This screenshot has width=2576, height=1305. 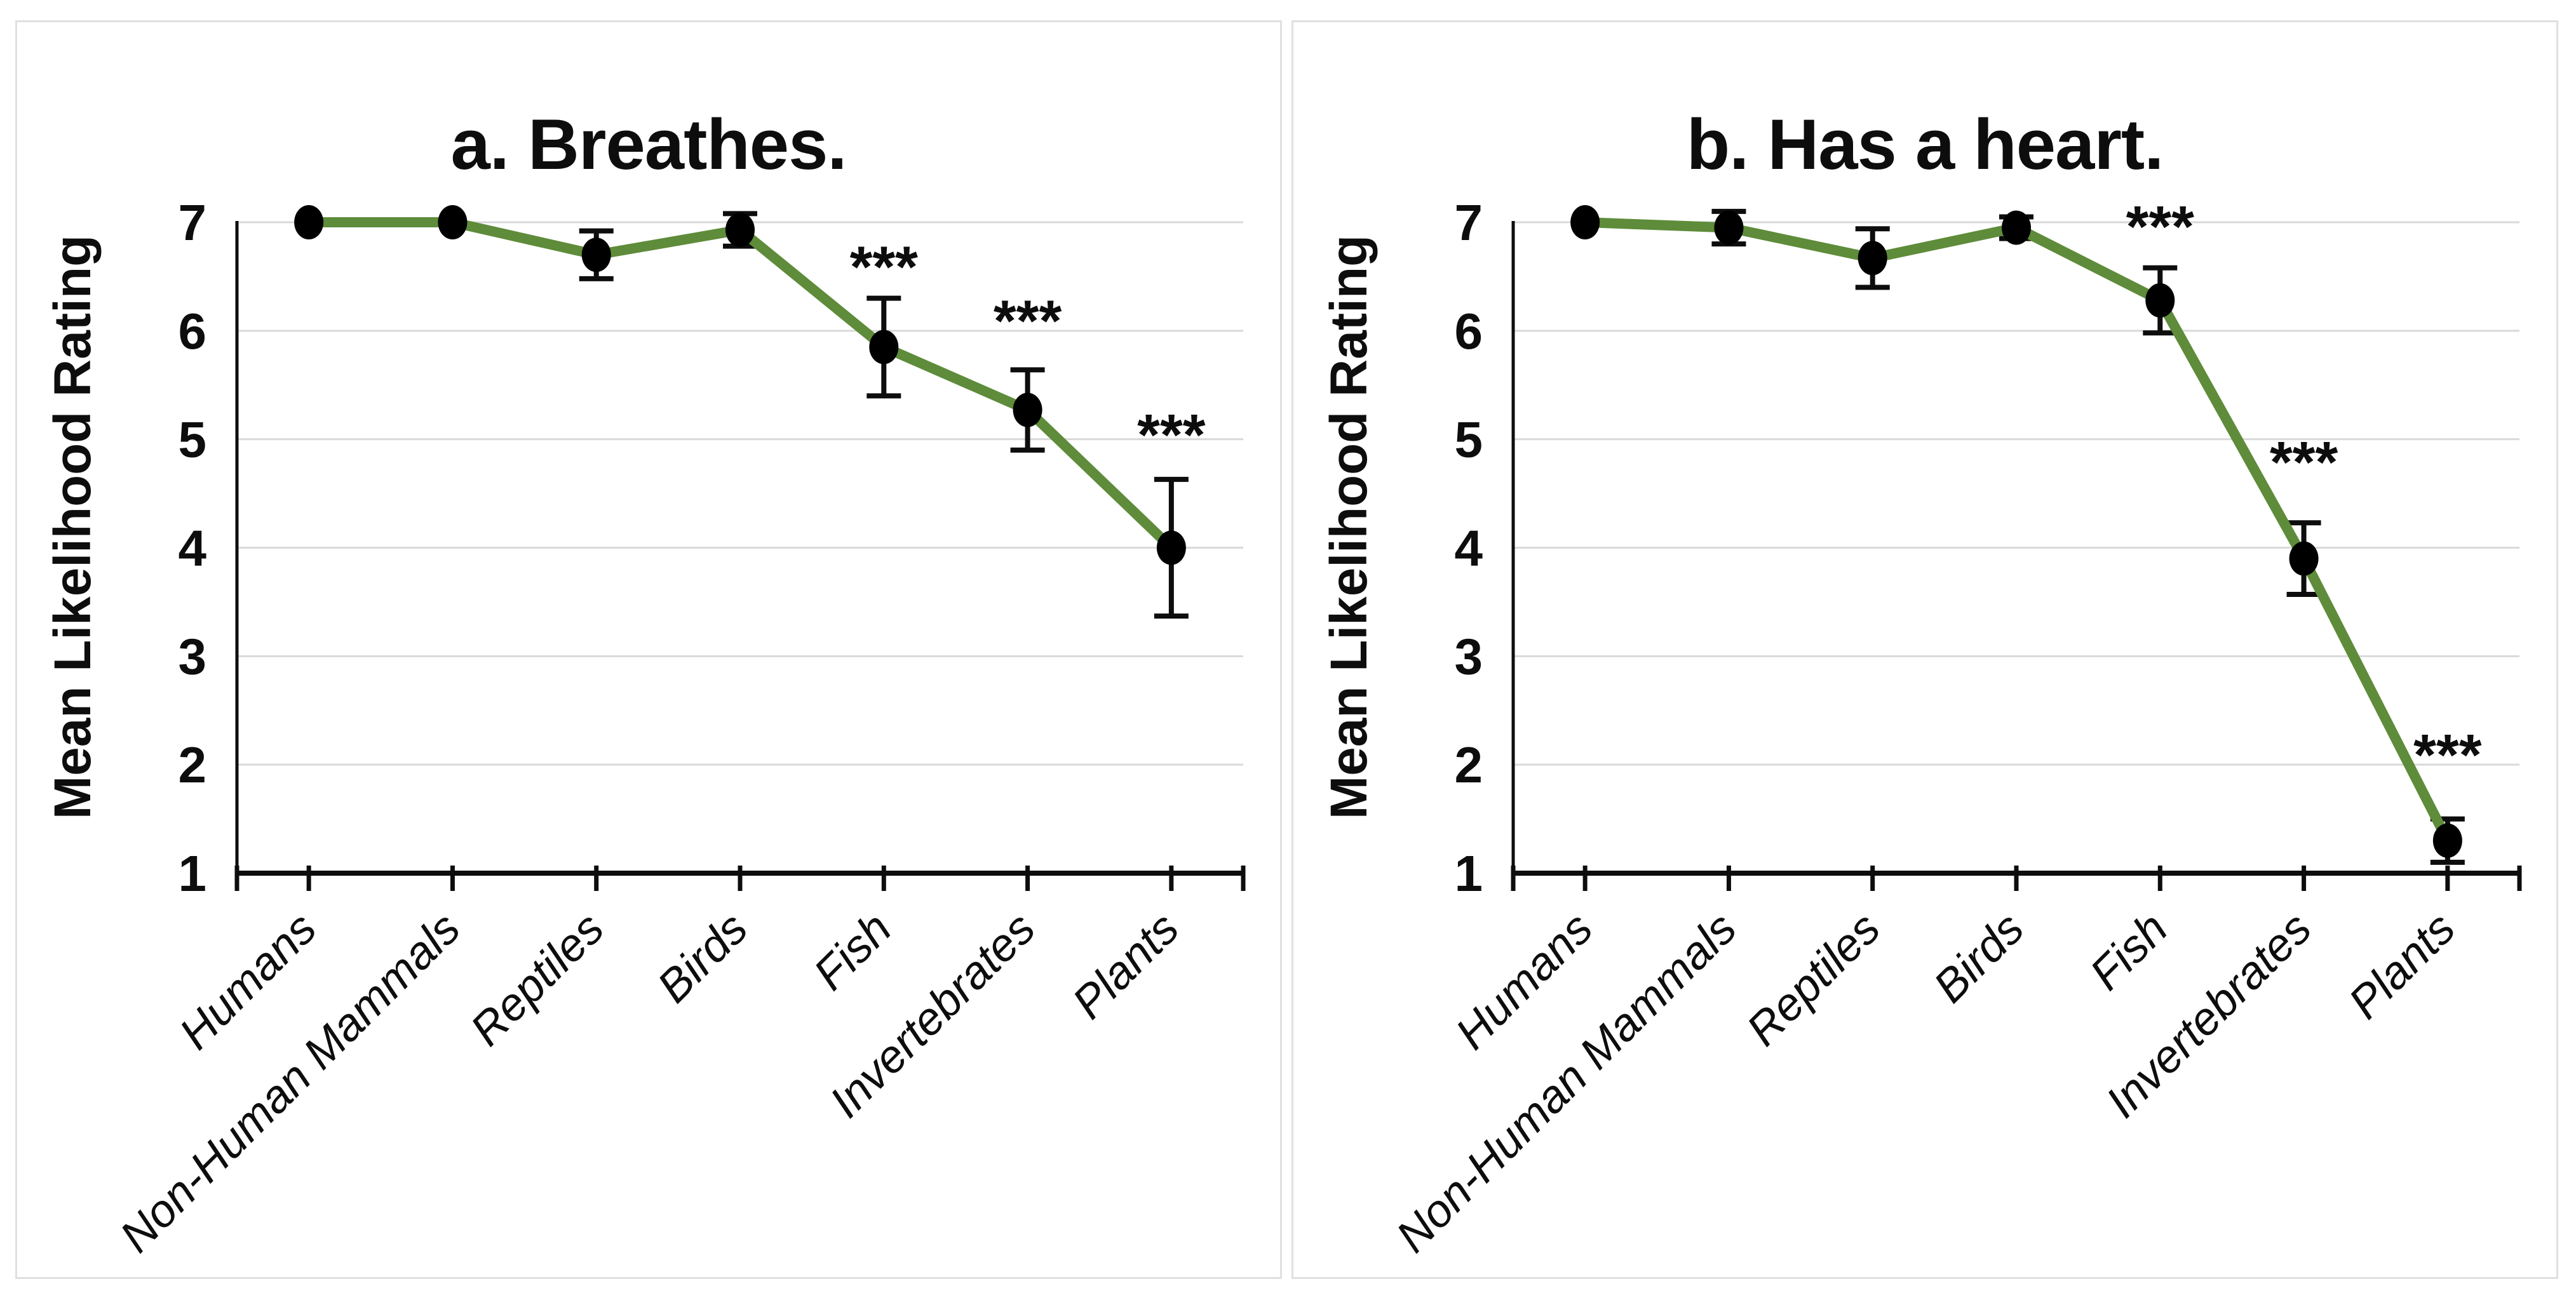 I want to click on chart-title-has-a-heart: b. Has a heart., so click(x=1925, y=144).